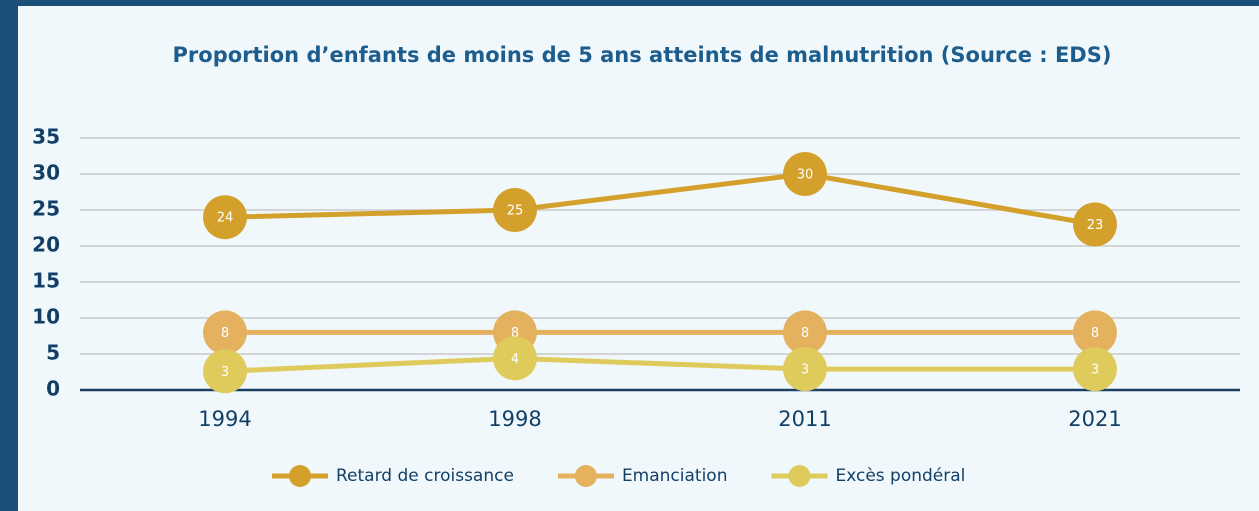 The width and height of the screenshot is (1259, 511). I want to click on x-tick-label: 2011, so click(804, 419).